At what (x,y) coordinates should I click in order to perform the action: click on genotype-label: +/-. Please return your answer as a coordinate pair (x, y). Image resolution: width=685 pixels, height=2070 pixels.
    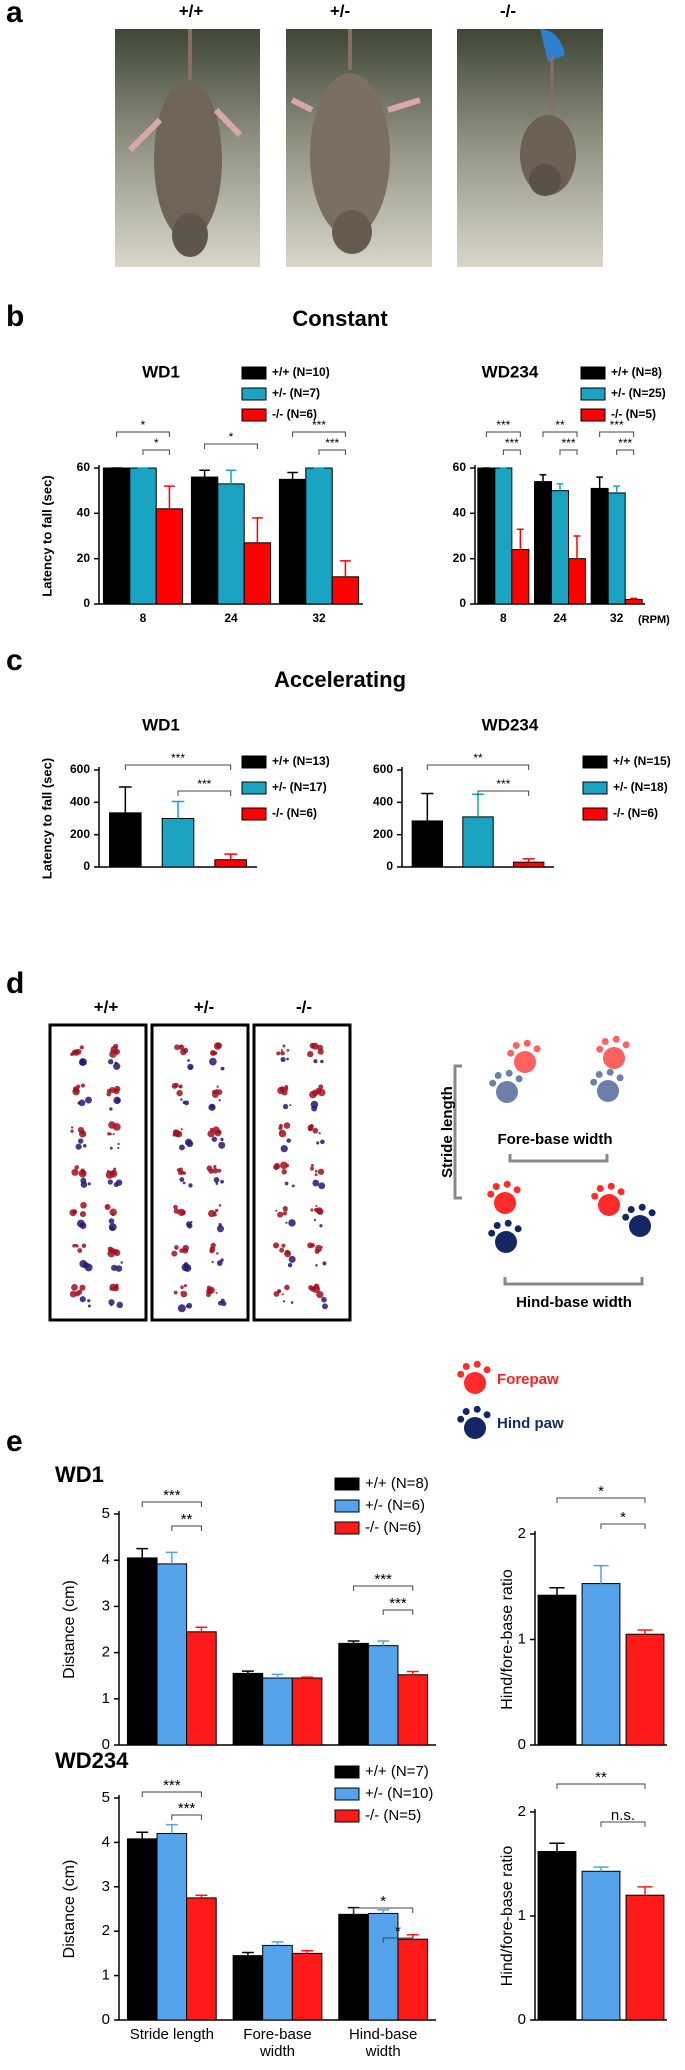
    Looking at the image, I should click on (340, 10).